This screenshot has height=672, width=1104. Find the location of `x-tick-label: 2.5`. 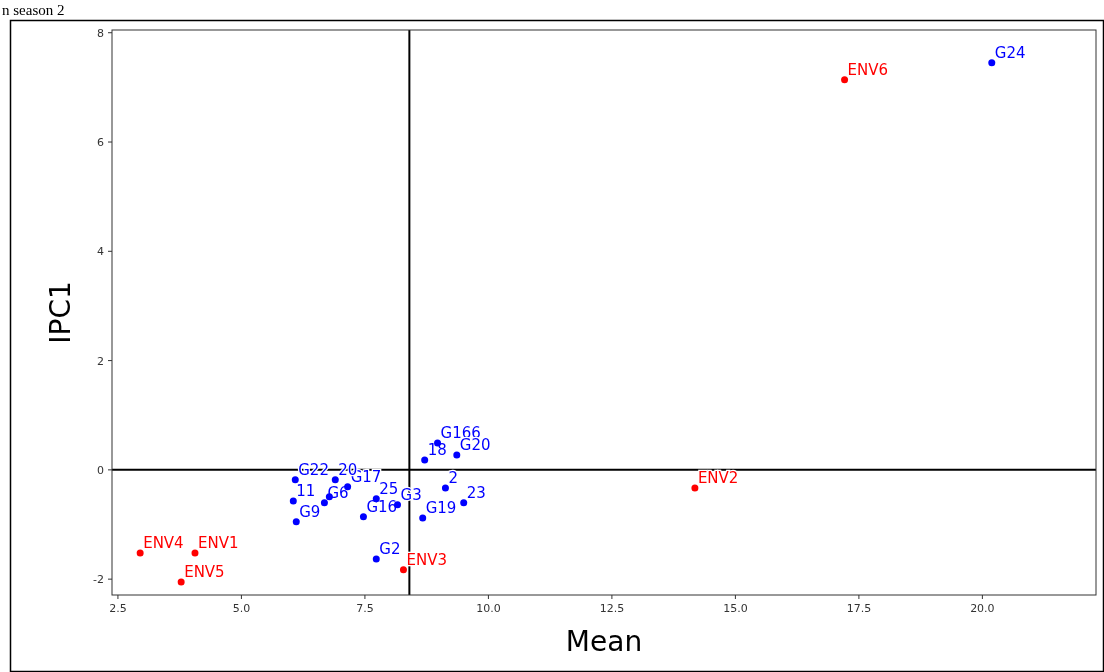

x-tick-label: 2.5 is located at coordinates (118, 608).